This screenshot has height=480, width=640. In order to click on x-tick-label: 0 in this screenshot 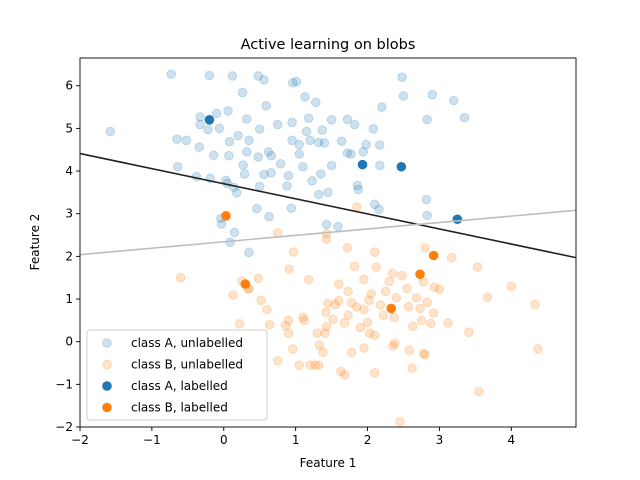, I will do `click(224, 440)`.